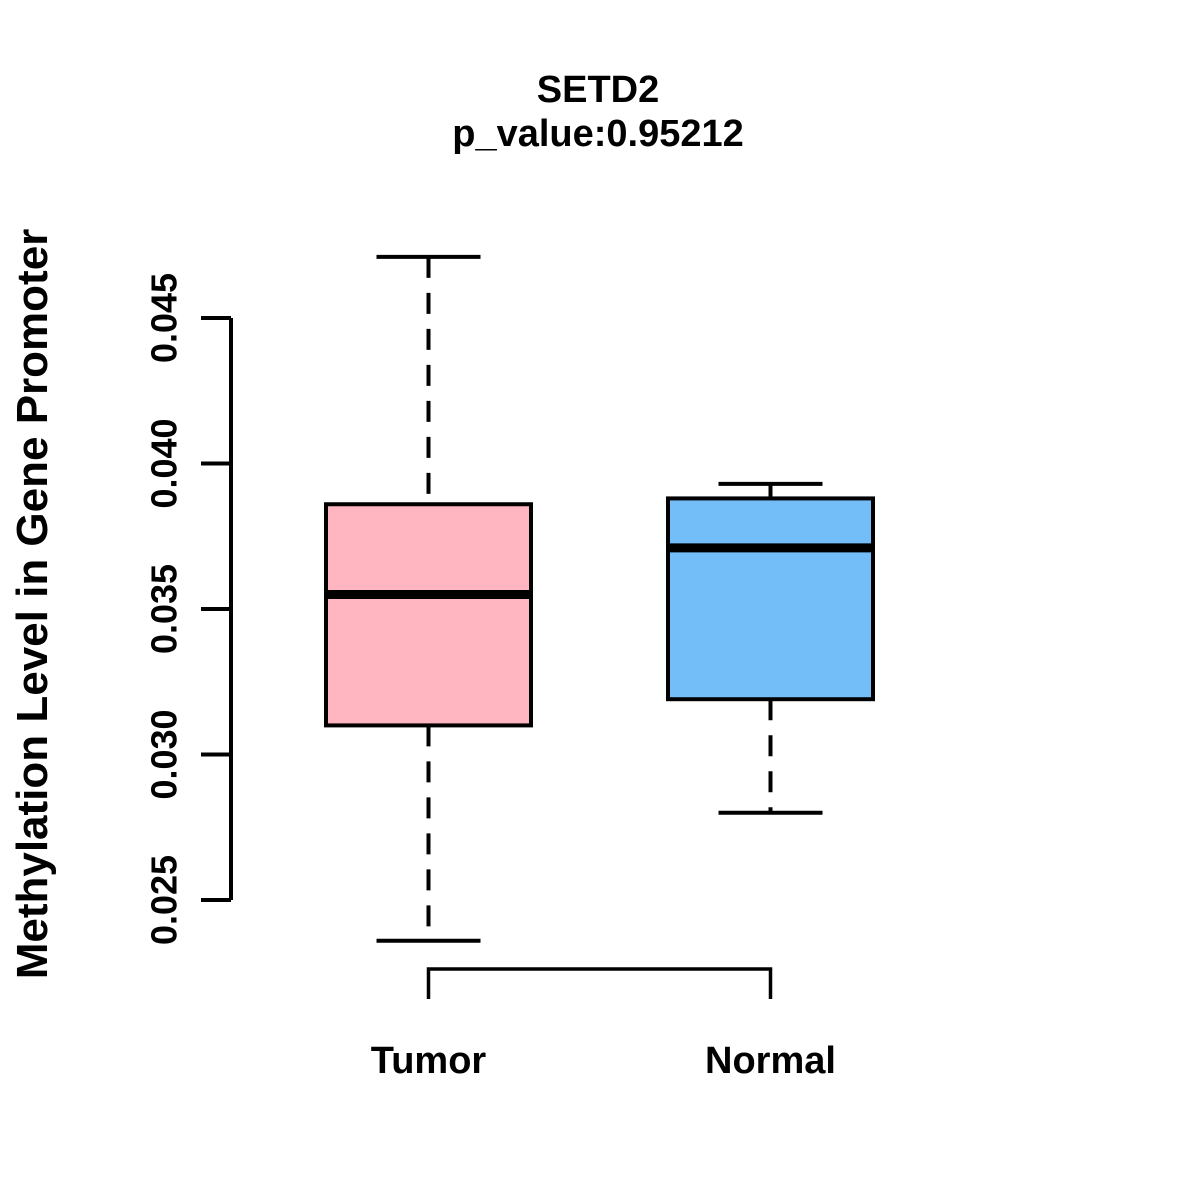 The height and width of the screenshot is (1200, 1200). What do you see at coordinates (770, 781) in the screenshot?
I see `boxplot-normal: Normal` at bounding box center [770, 781].